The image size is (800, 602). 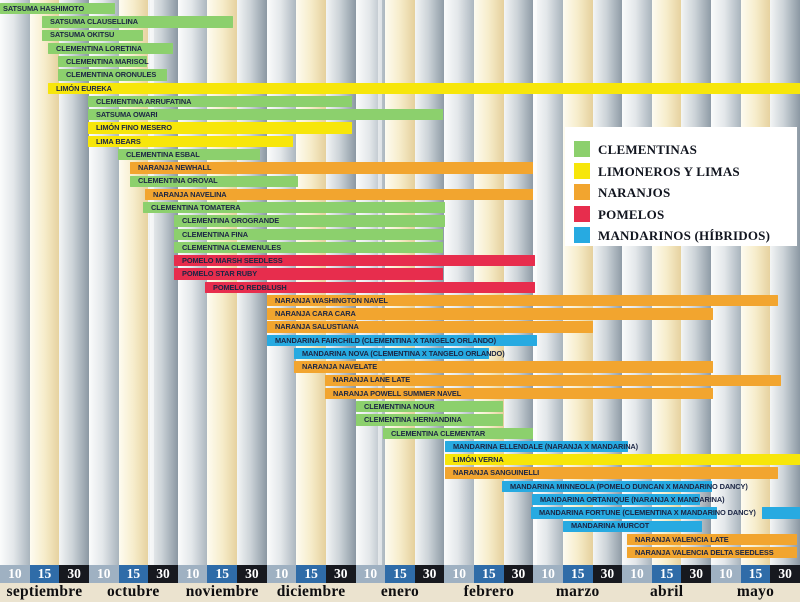 I want to click on season-bar-label: NARANJA NEWHALL, so click(x=175, y=168).